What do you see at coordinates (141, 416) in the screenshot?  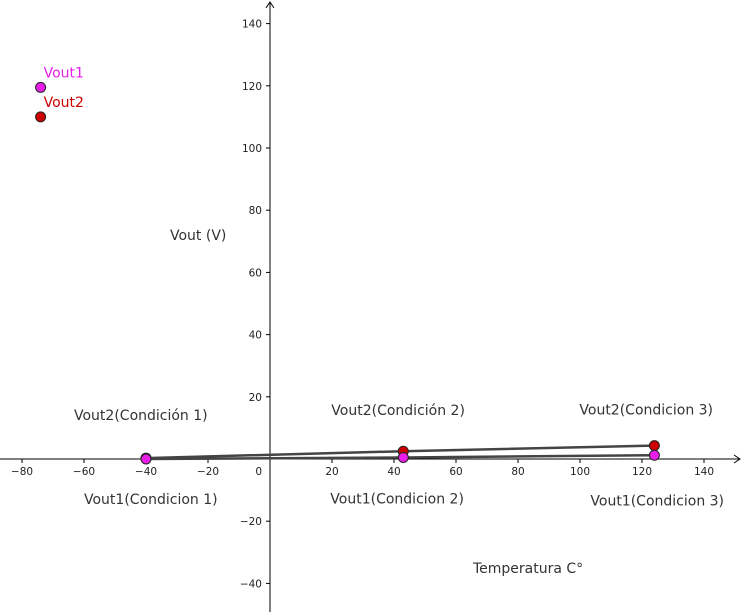 I see `point-label-vout2: Vout2(Condición 1)` at bounding box center [141, 416].